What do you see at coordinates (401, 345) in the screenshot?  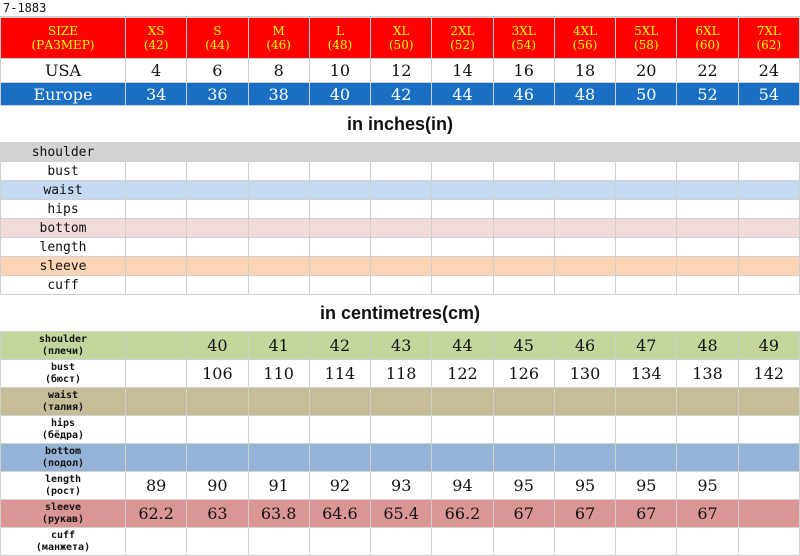 I see `cm-value-cell: 43` at bounding box center [401, 345].